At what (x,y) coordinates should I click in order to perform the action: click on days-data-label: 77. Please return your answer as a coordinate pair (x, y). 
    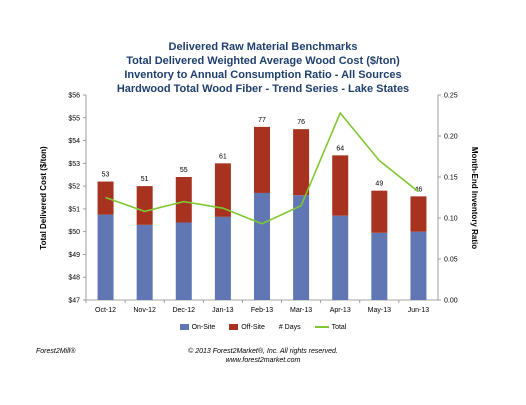
    Looking at the image, I should click on (262, 120).